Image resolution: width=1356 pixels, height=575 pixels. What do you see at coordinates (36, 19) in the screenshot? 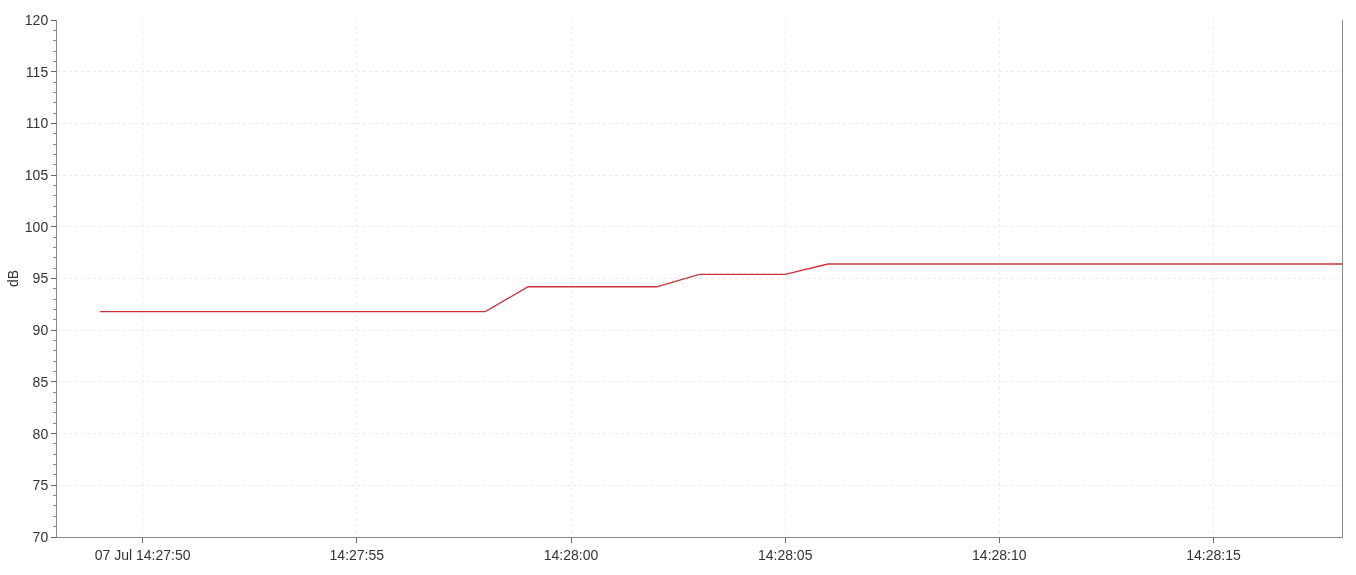
I see `y-tick-label: 120` at bounding box center [36, 19].